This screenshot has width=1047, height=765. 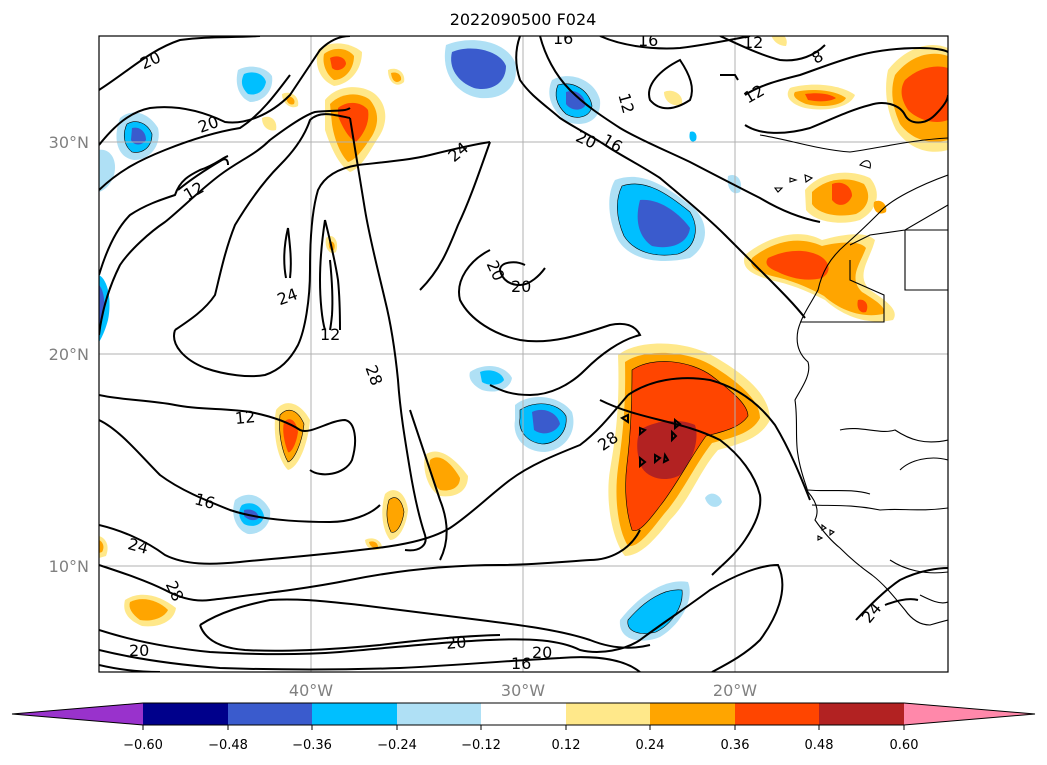 What do you see at coordinates (735, 690) in the screenshot?
I see `svg-text: 20°W` at bounding box center [735, 690].